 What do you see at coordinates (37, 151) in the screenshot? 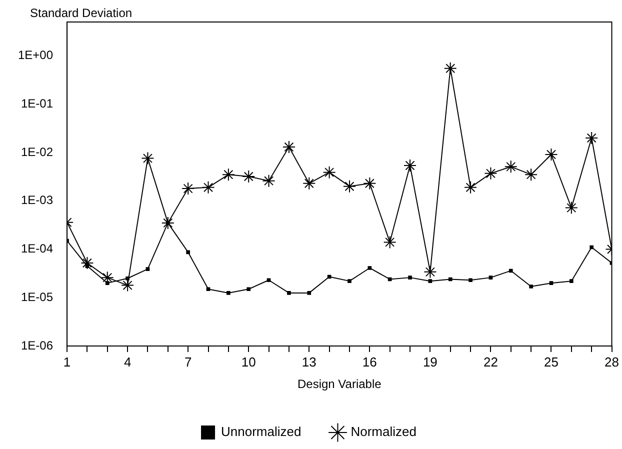
I see `y-tick-label: 1E-02` at bounding box center [37, 151].